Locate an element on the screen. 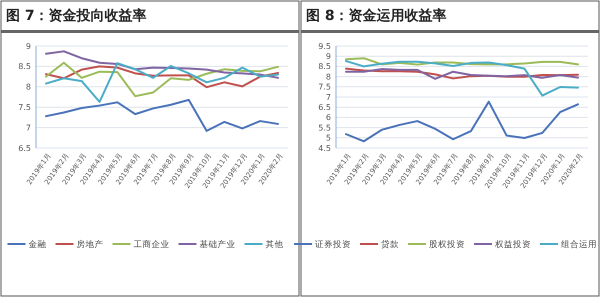 This screenshot has width=600, height=297. legend-label: 房地产 is located at coordinates (90, 244).